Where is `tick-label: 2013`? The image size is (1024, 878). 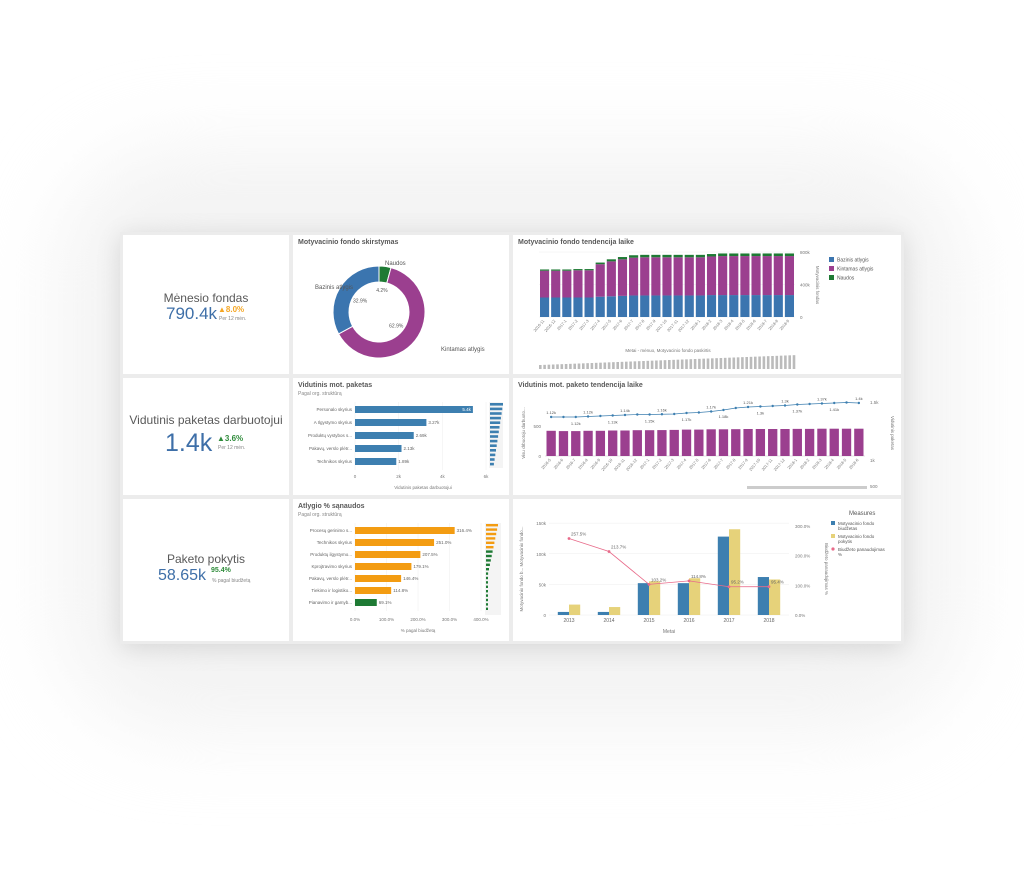
tick-label: 2013 is located at coordinates (568, 621).